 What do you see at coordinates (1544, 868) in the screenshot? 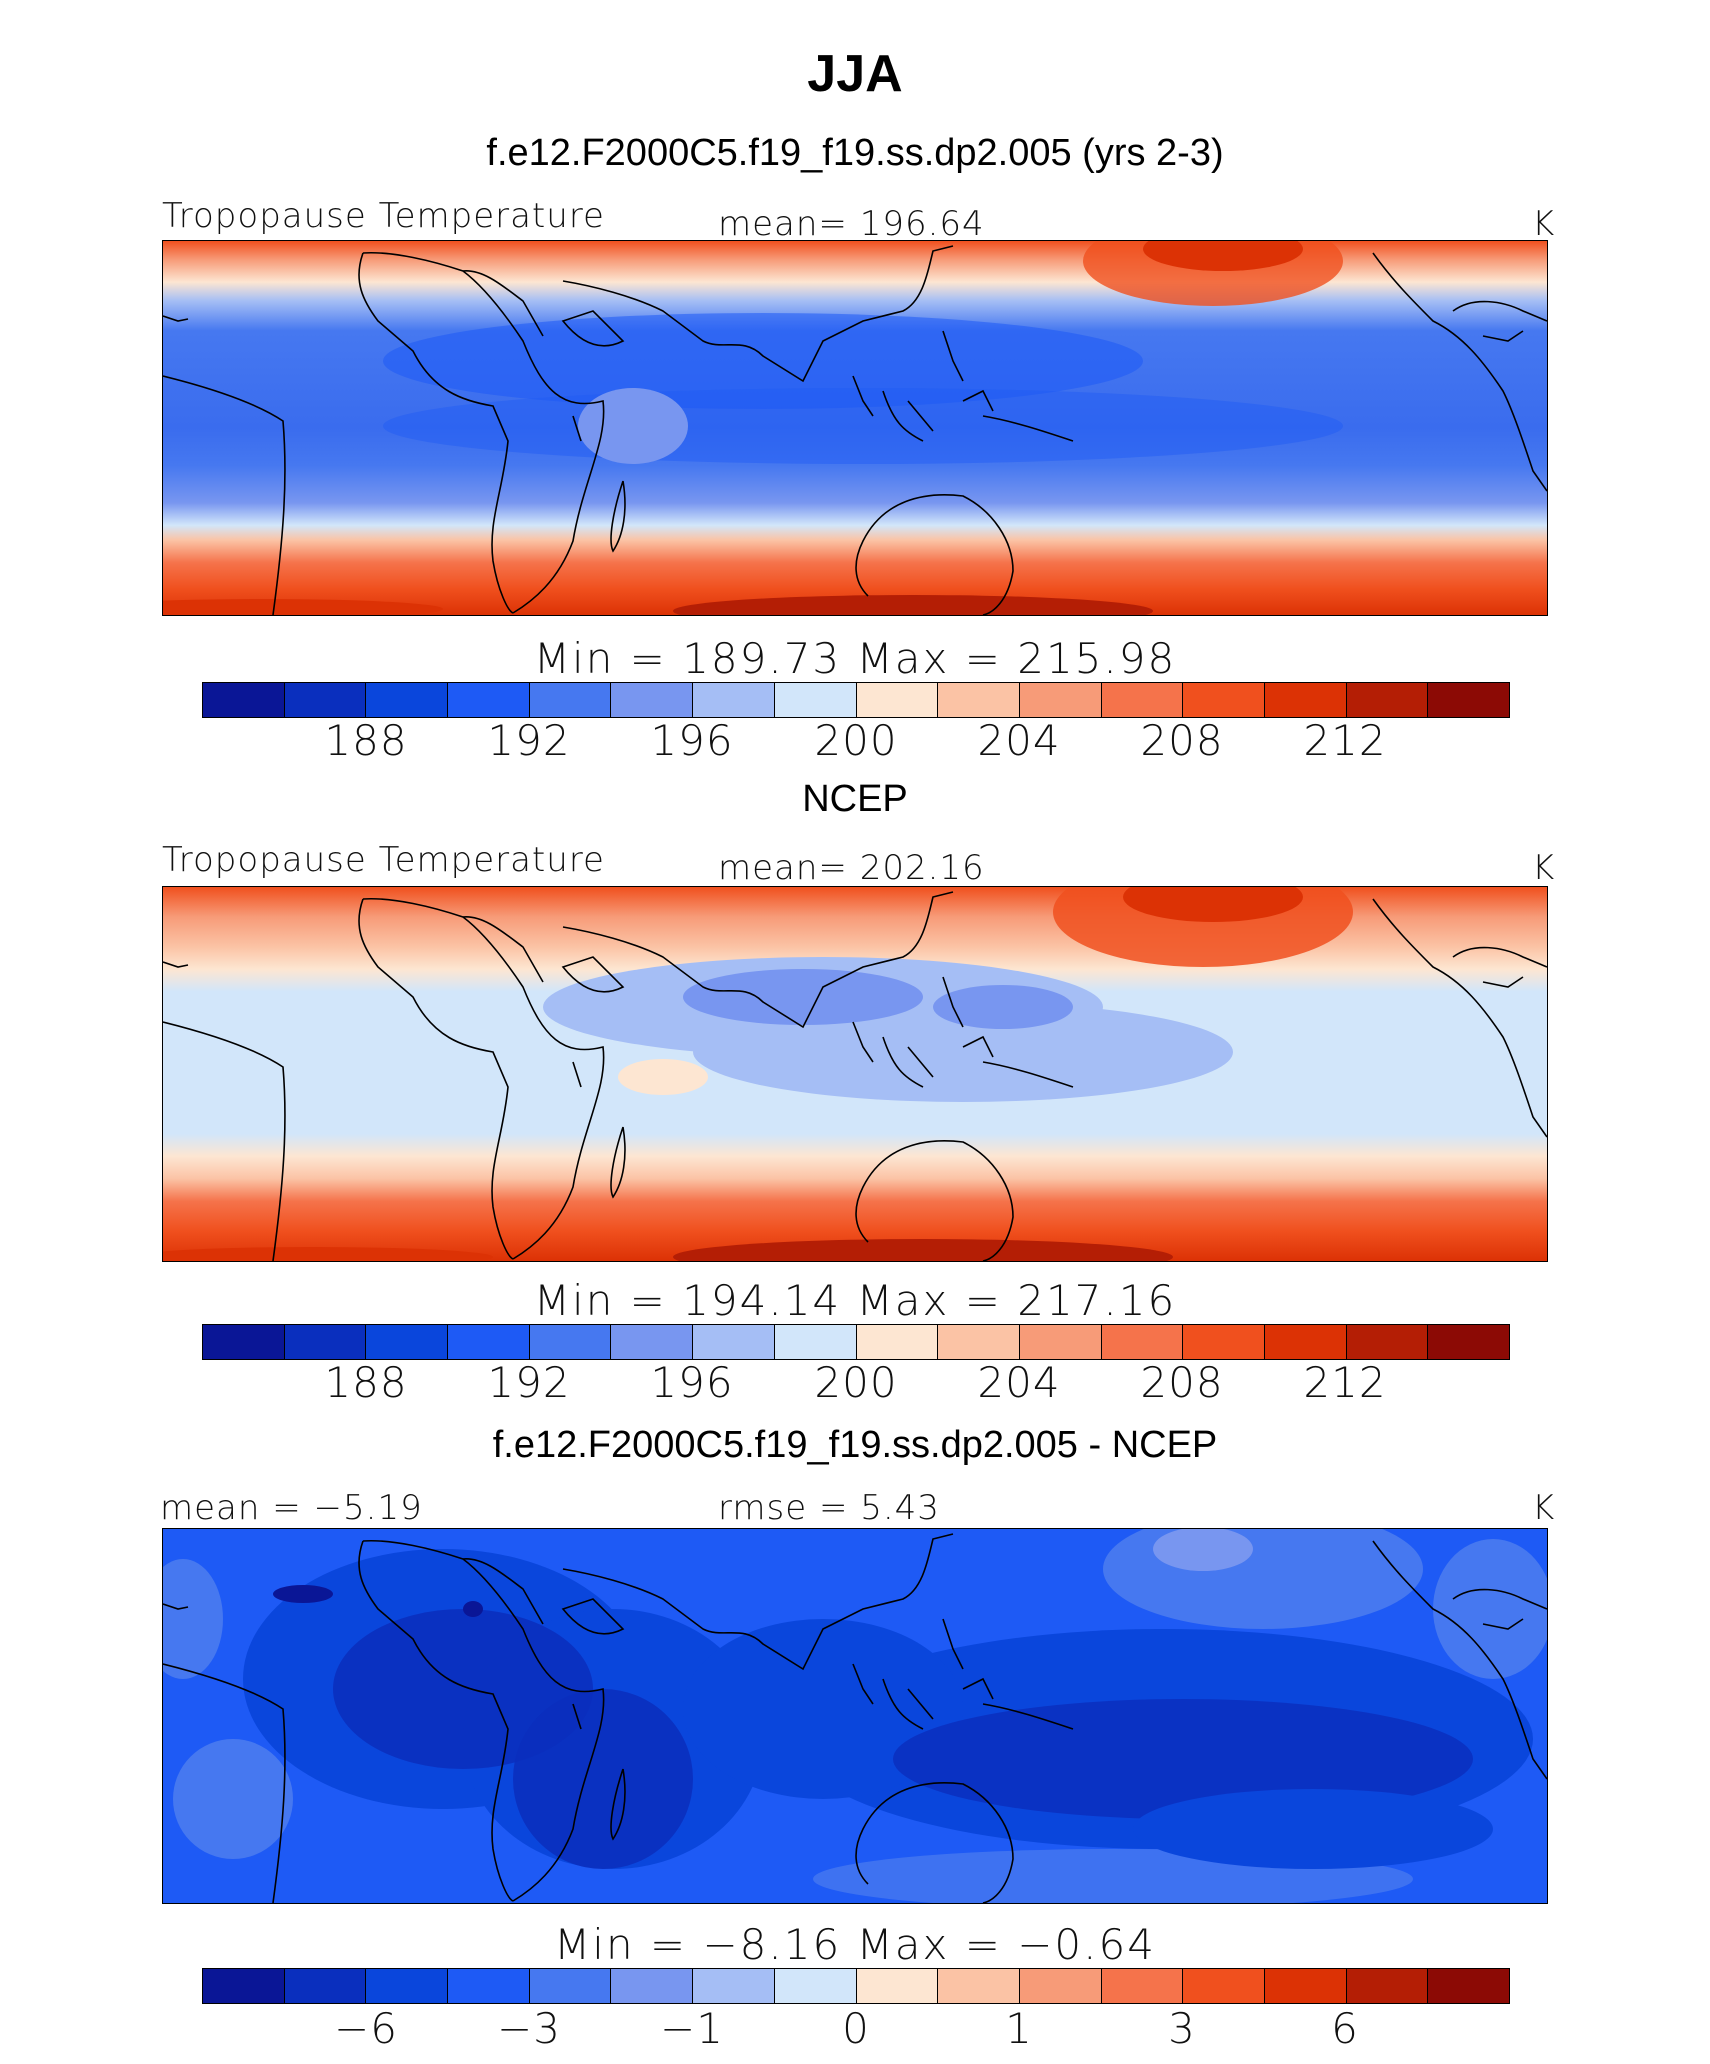
I see `panel-2-units-label: K` at bounding box center [1544, 868].